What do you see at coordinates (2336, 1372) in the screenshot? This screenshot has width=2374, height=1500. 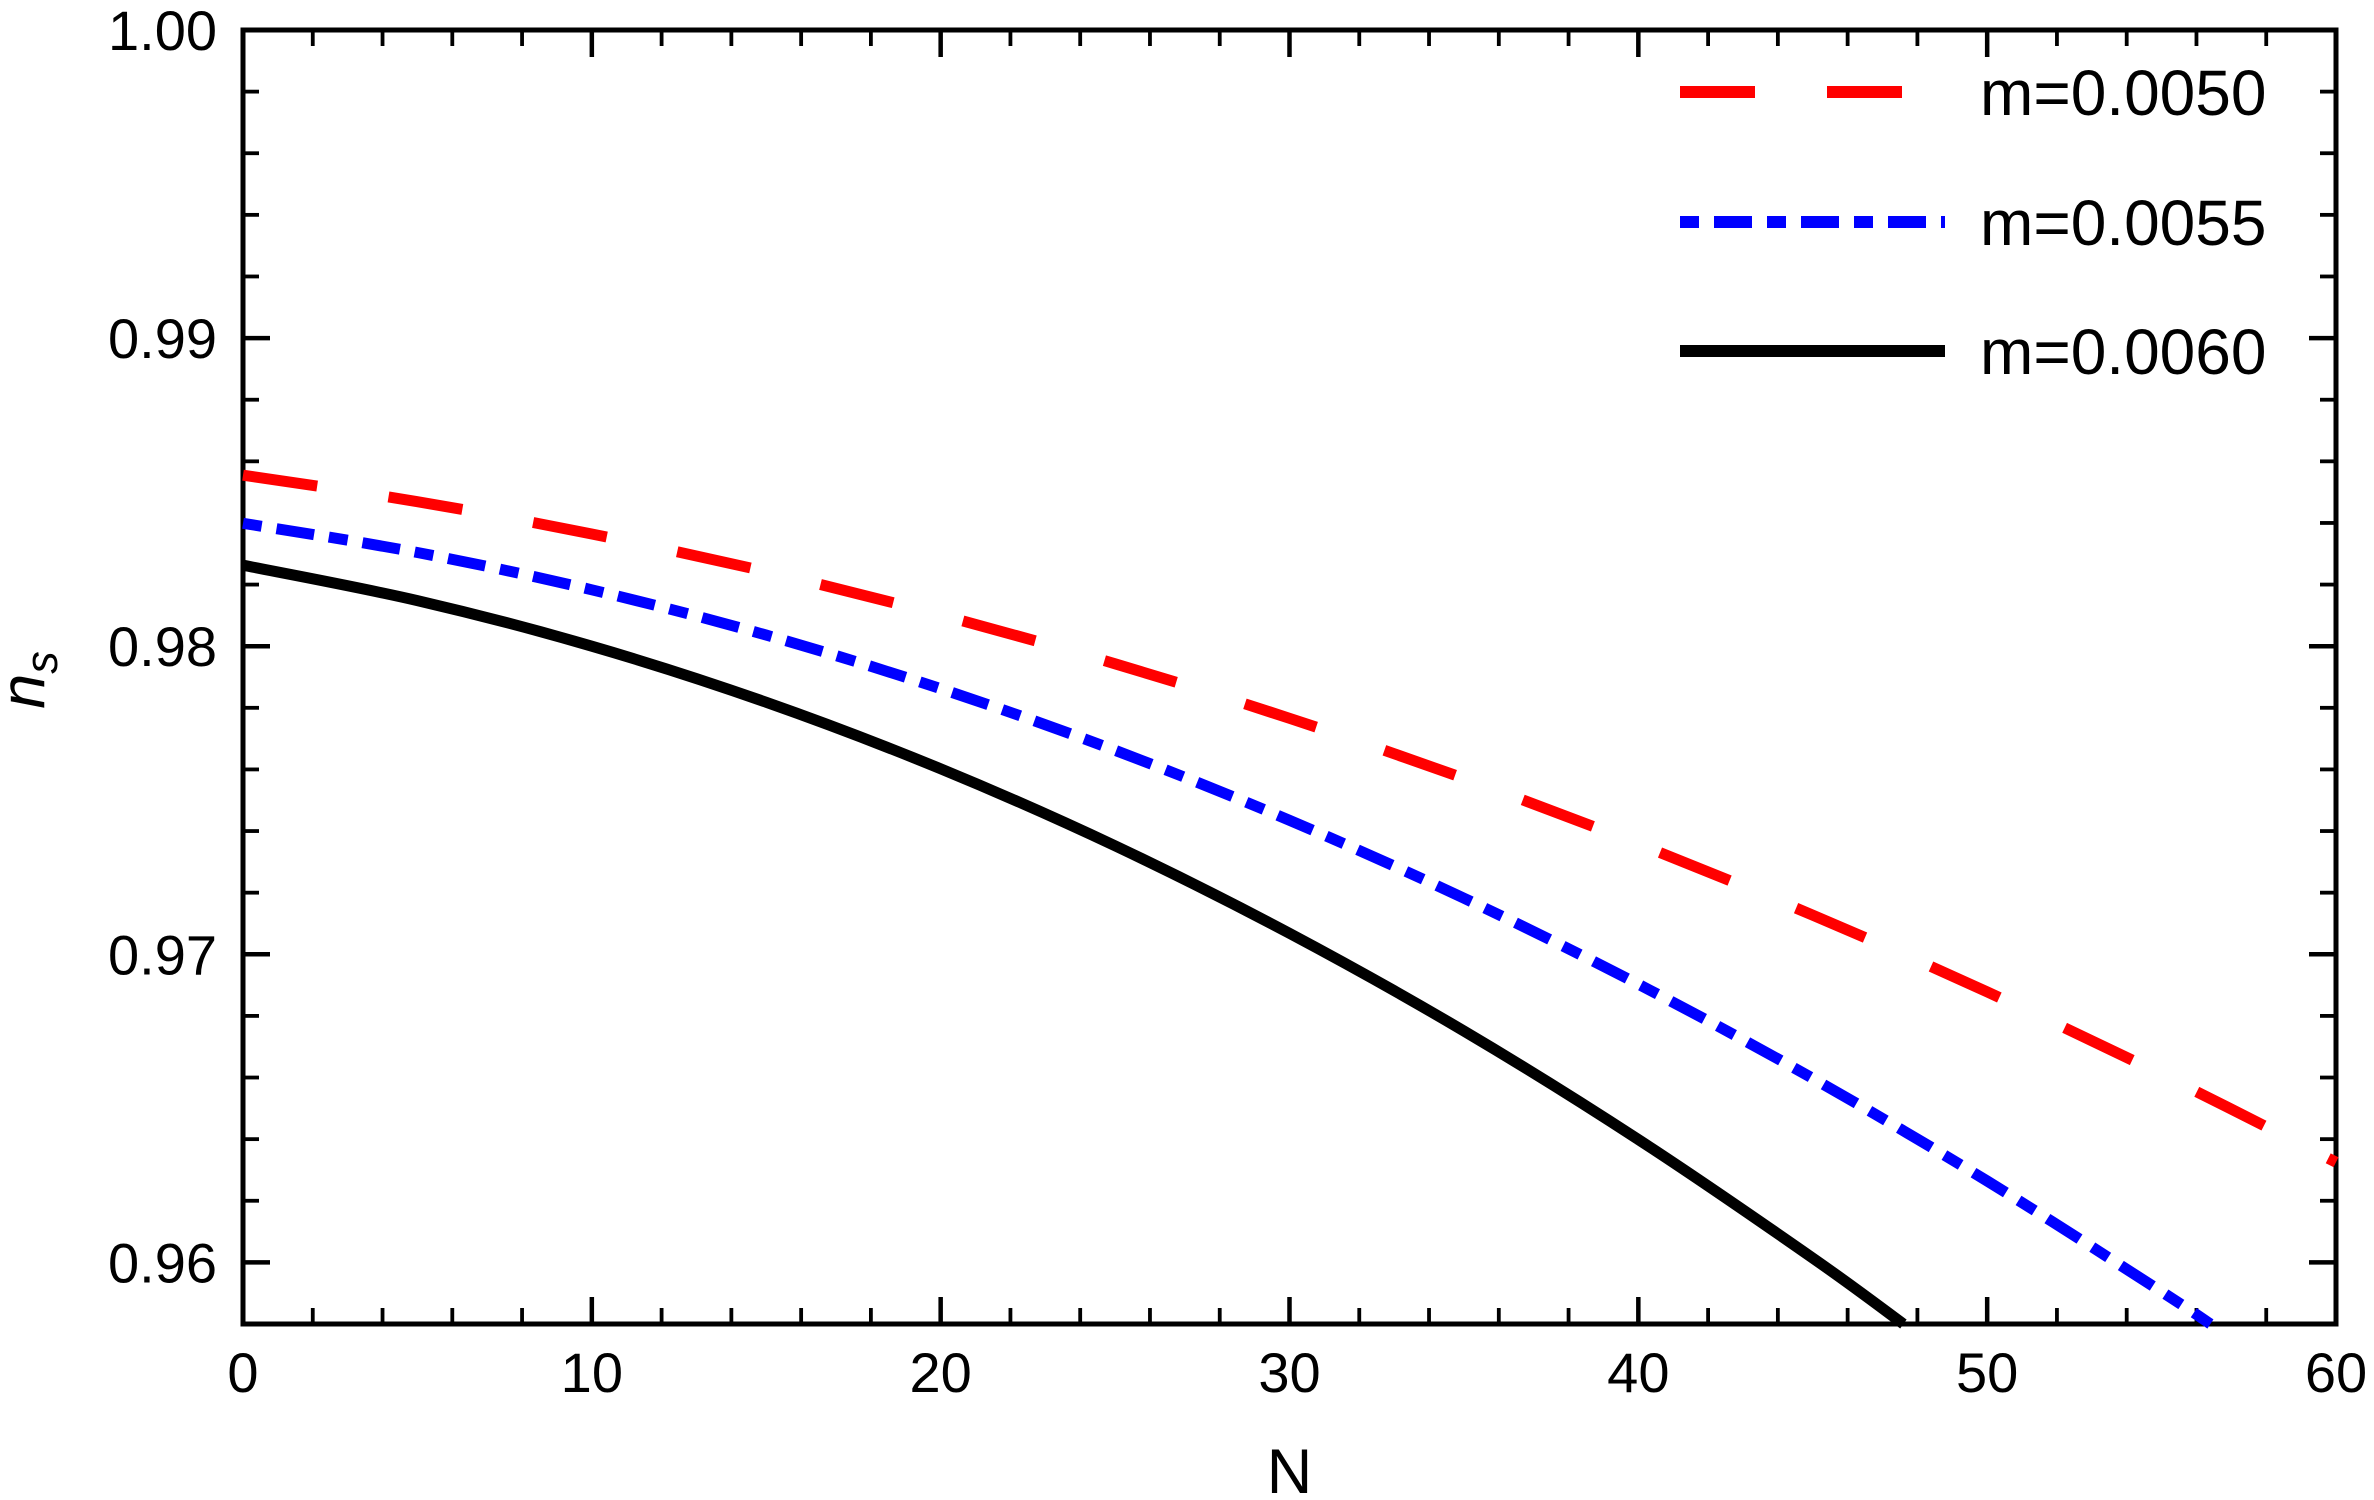 I see `x-tick-label: 60` at bounding box center [2336, 1372].